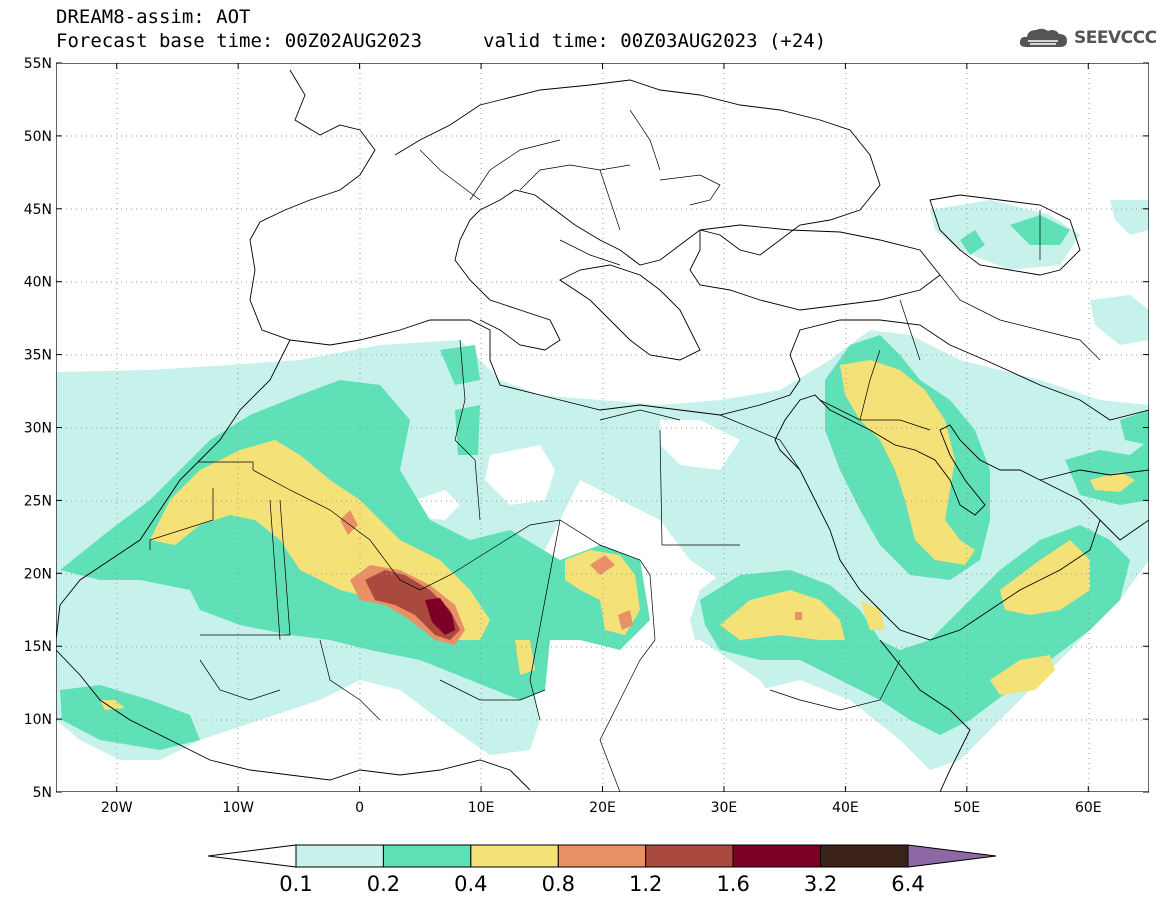  I want to click on aot-level-1.6, so click(440, 616).